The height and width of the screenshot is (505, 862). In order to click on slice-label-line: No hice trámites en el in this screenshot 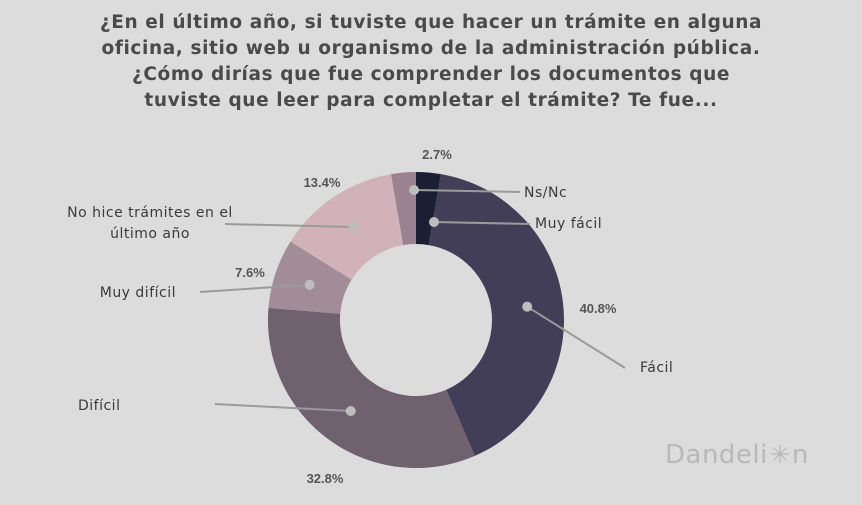, I will do `click(150, 213)`.